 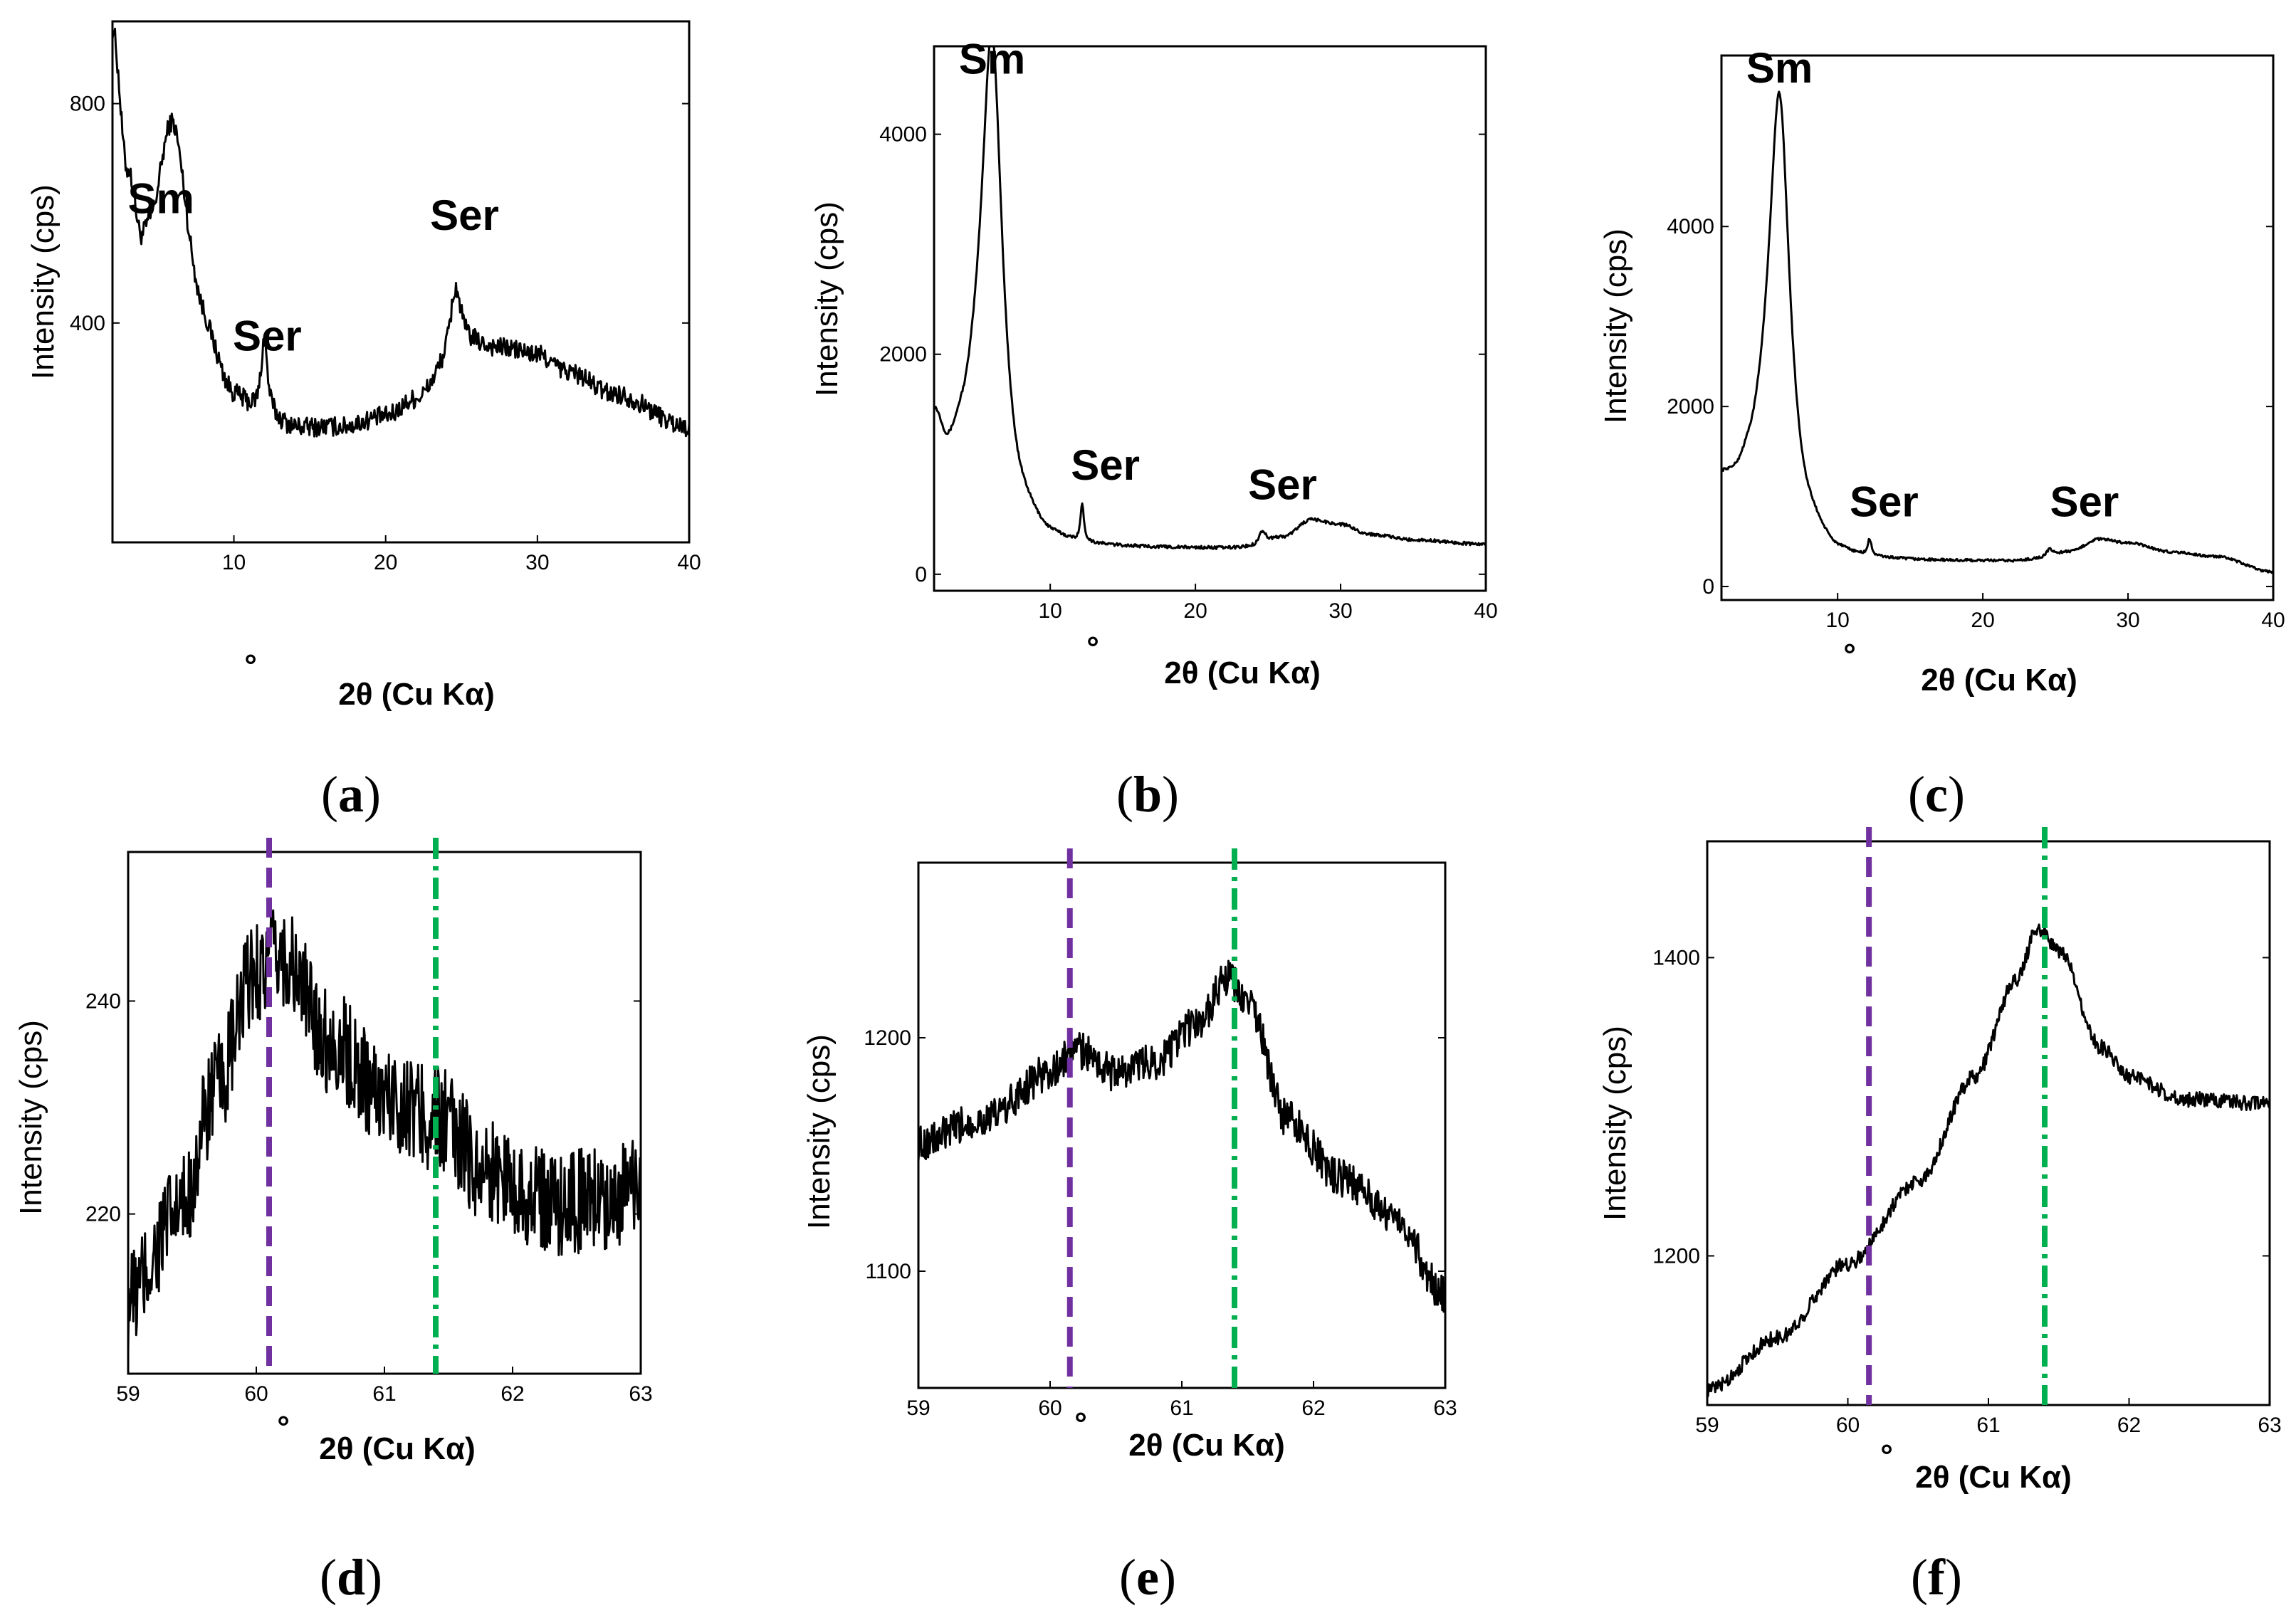 I want to click on caption-c: (c), so click(x=1936, y=794).